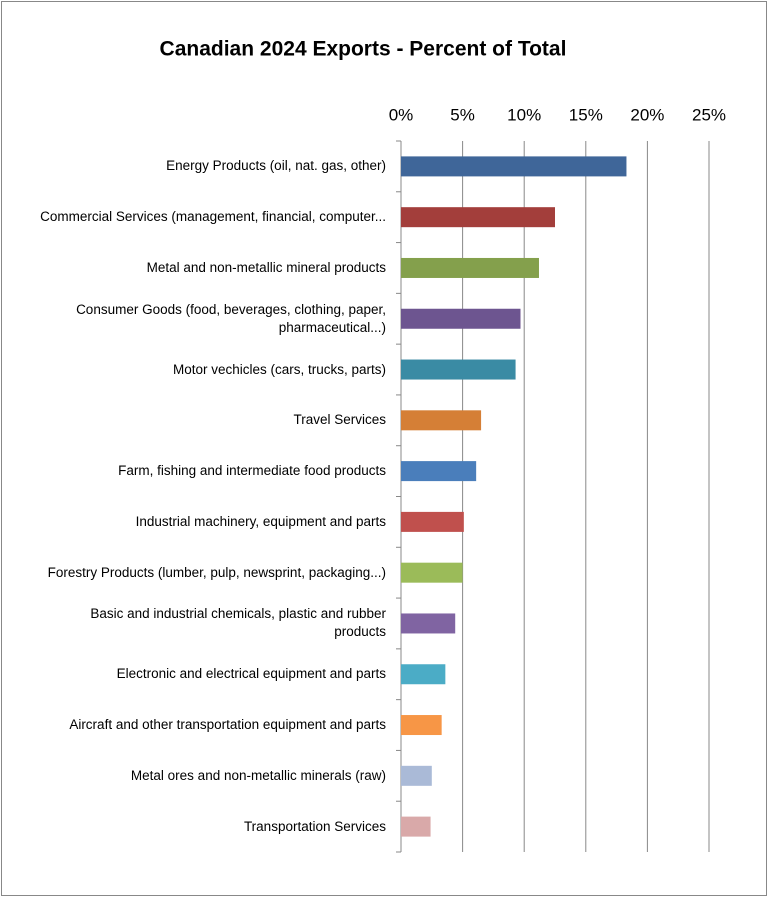  What do you see at coordinates (276, 166) in the screenshot?
I see `category-label: Energy Products (oil, nat. gas, other)` at bounding box center [276, 166].